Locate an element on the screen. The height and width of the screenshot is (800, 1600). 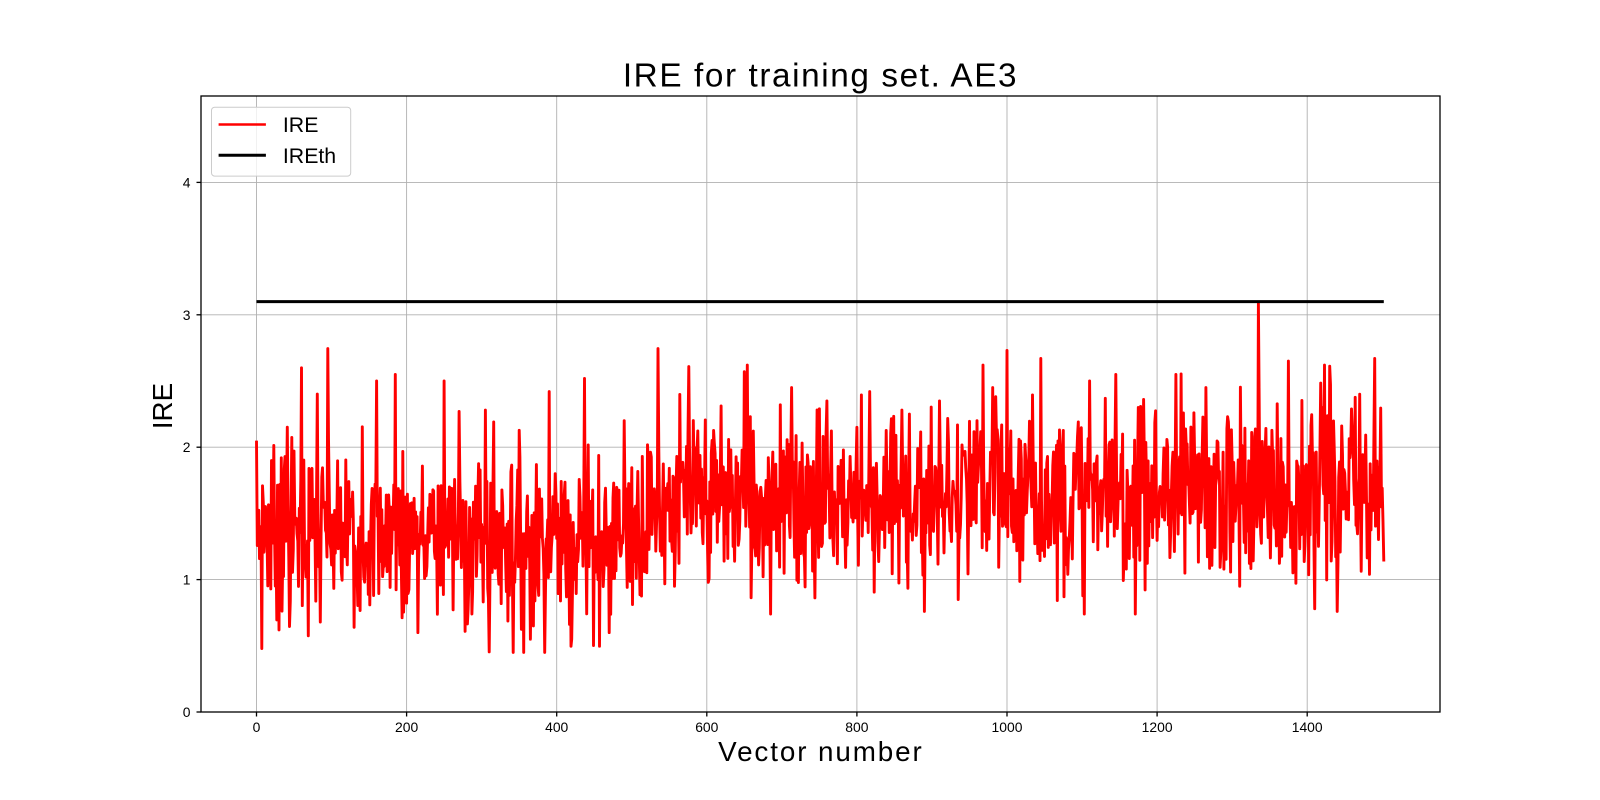
svg-text: 1 is located at coordinates (187, 580).